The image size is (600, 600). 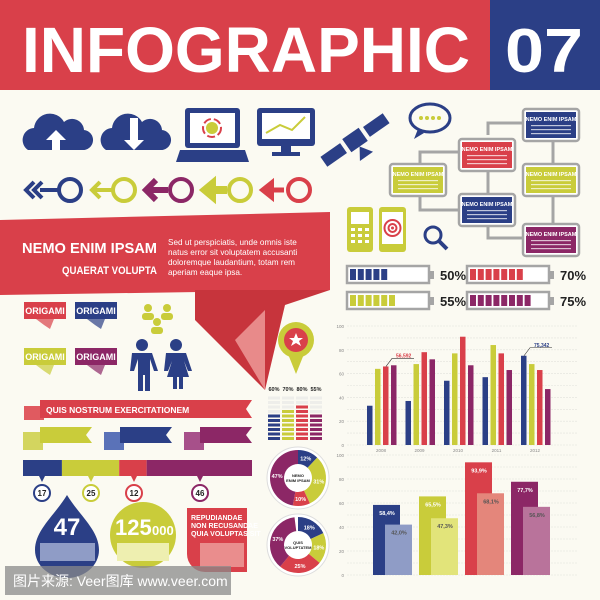 What do you see at coordinates (137, 481) in the screenshot?
I see `segment-bar: 17 25 12 46` at bounding box center [137, 481].